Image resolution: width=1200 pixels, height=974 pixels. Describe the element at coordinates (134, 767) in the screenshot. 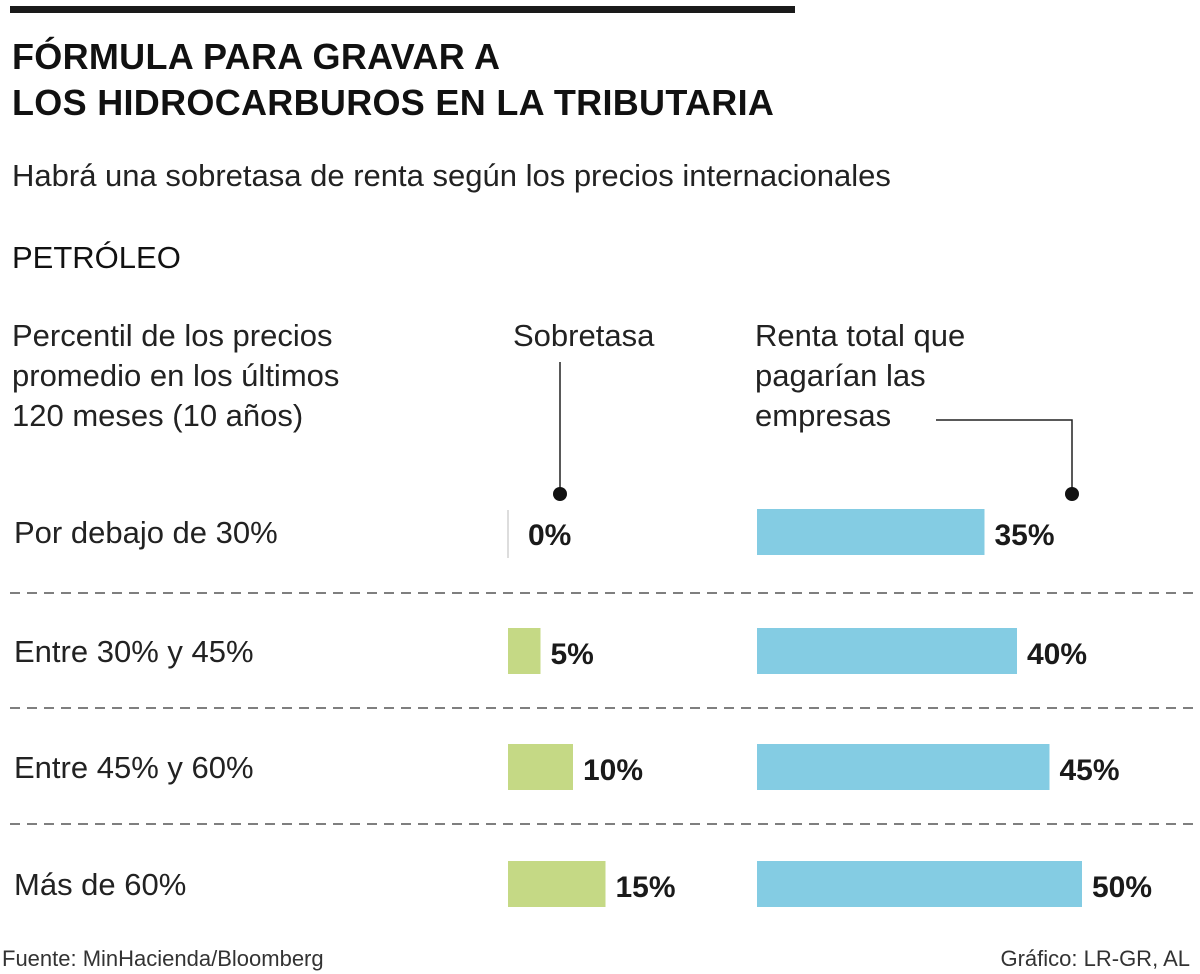

I see `category-label: Entre 45% y 60%` at that location.